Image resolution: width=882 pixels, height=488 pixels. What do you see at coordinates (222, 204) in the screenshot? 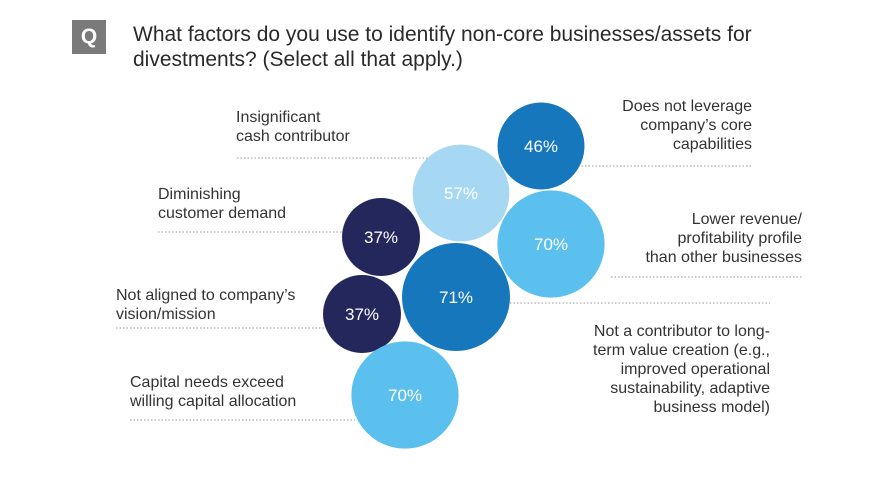
I see `category-label-item-3: Diminishing customer demand` at bounding box center [222, 204].